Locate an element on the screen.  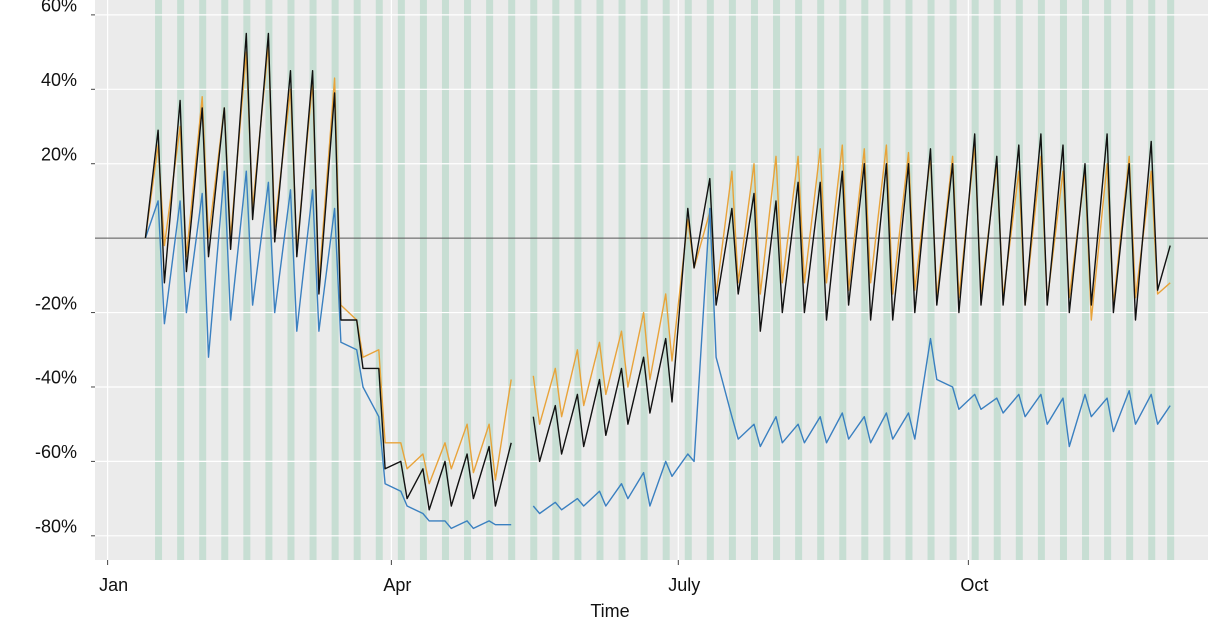
x-tick-label: July is located at coordinates (684, 585).